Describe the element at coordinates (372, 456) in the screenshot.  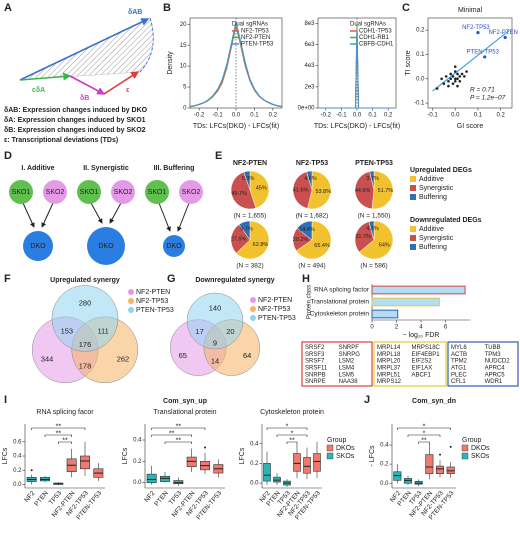
I see `y-axis-label: - LFCs` at that location.